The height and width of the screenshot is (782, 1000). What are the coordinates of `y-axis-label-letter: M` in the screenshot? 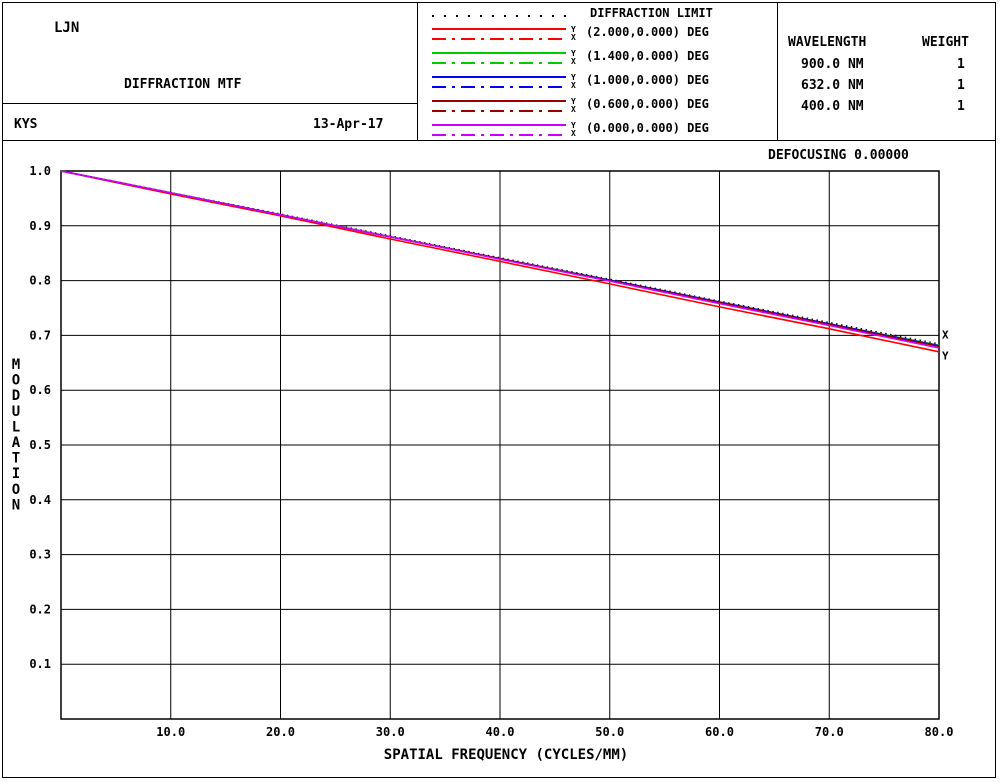 It's located at (16, 365).